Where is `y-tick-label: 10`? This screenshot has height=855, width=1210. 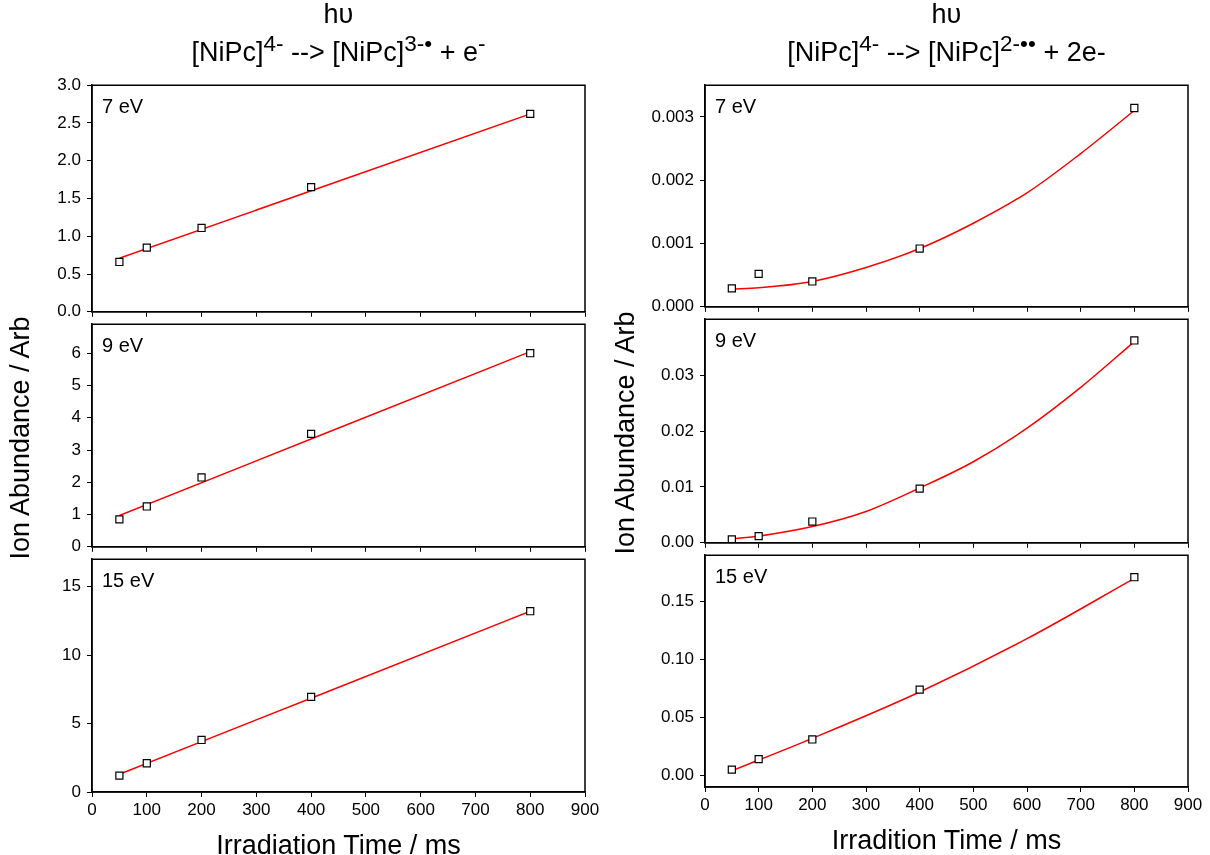
y-tick-label: 10 is located at coordinates (71, 654).